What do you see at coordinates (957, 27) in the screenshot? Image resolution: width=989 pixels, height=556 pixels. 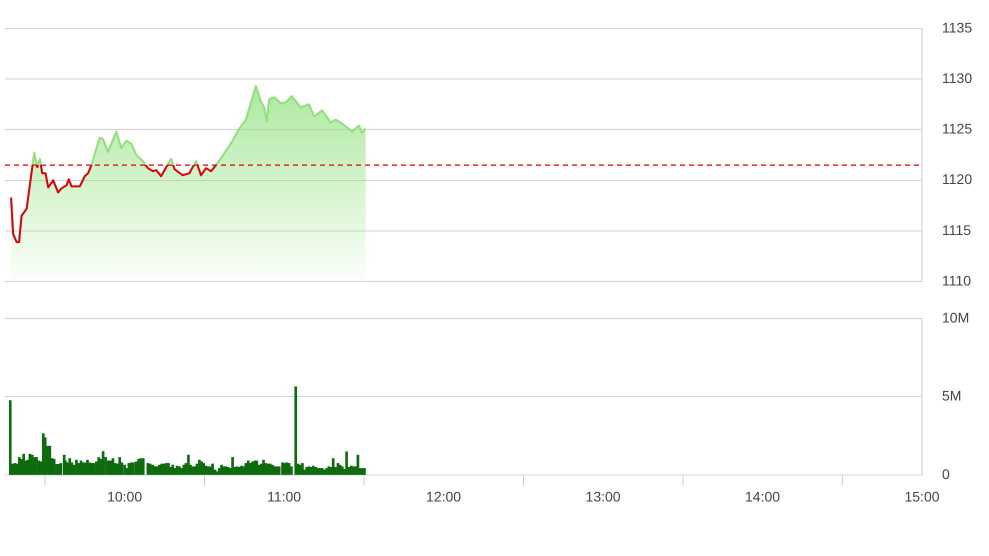 I see `y-tick-label: 1135` at bounding box center [957, 27].